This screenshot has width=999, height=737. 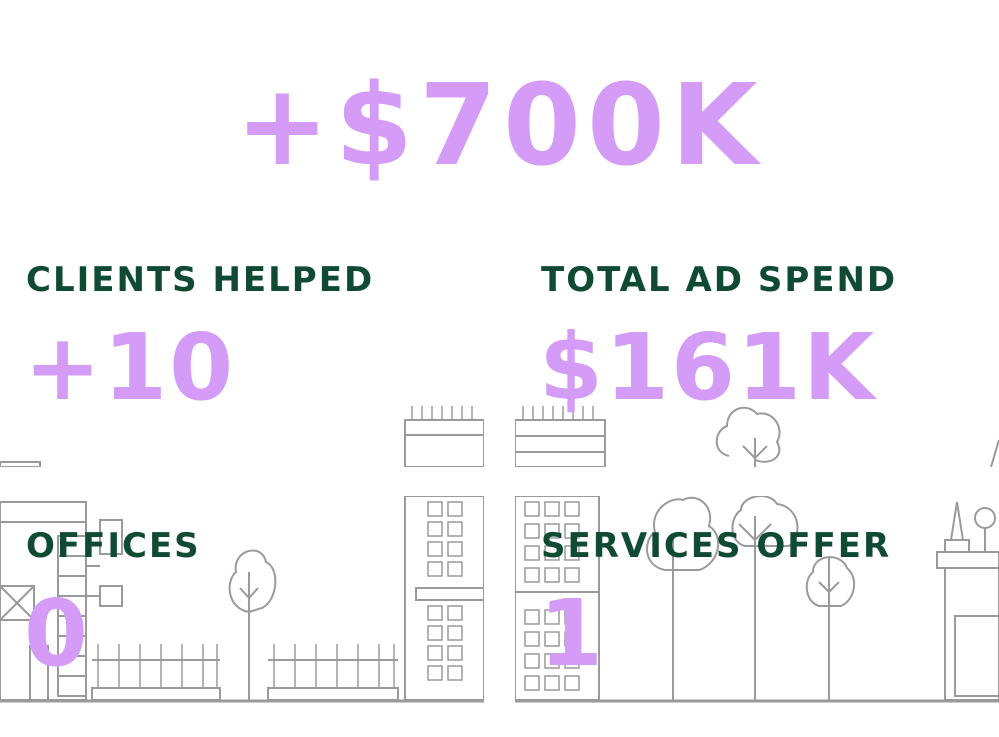 What do you see at coordinates (572, 633) in the screenshot?
I see `stat-value: 1` at bounding box center [572, 633].